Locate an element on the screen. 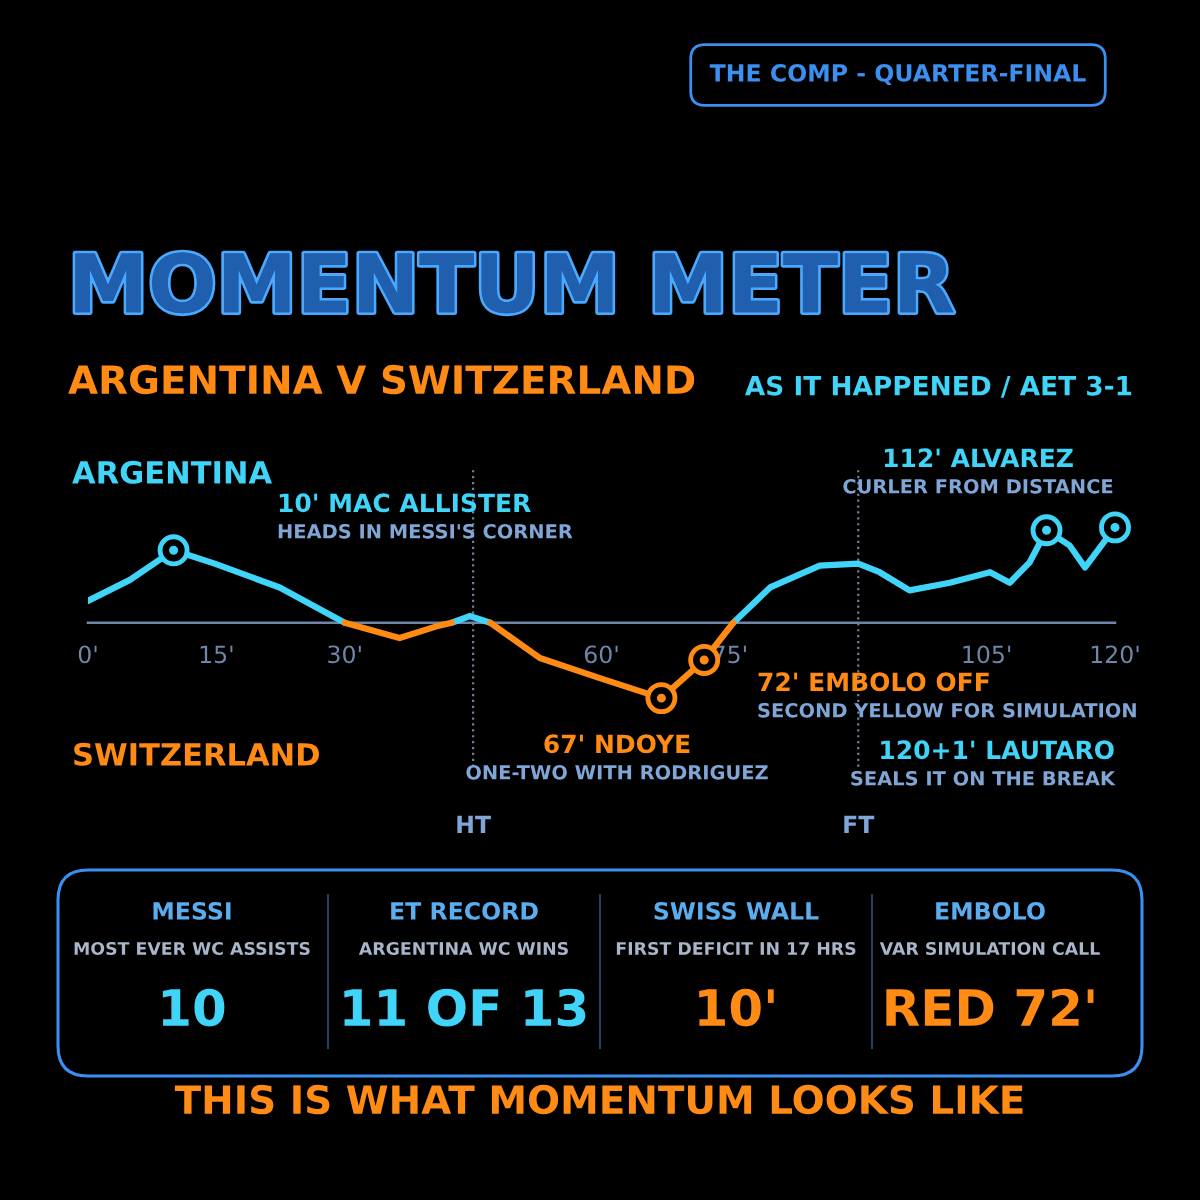 The height and width of the screenshot is (1200, 1200). text: MESSI is located at coordinates (192, 910).